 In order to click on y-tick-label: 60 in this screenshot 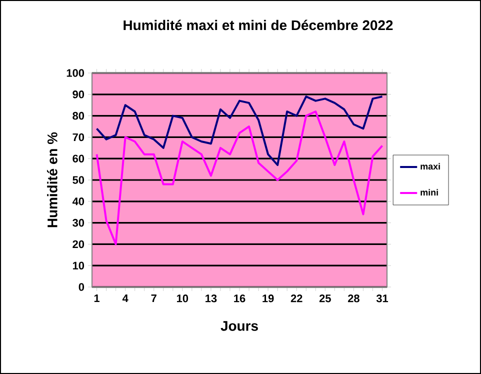, I will do `click(78, 158)`.